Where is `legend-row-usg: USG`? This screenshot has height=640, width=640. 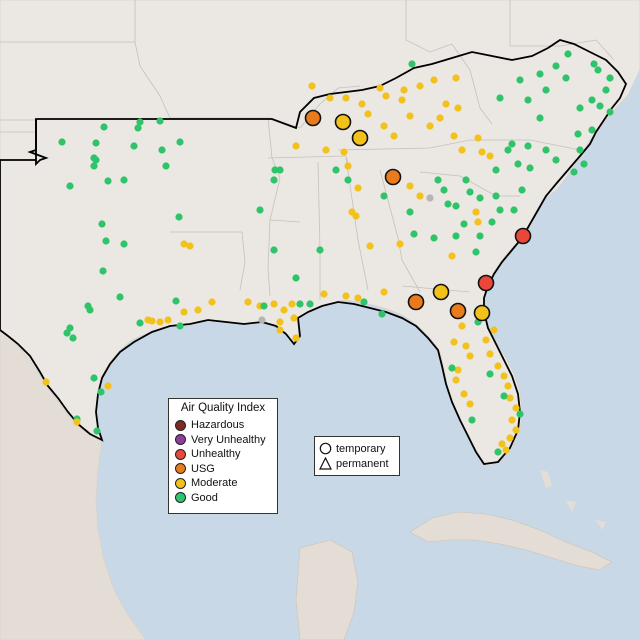 legend-row-usg: USG is located at coordinates (226, 469).